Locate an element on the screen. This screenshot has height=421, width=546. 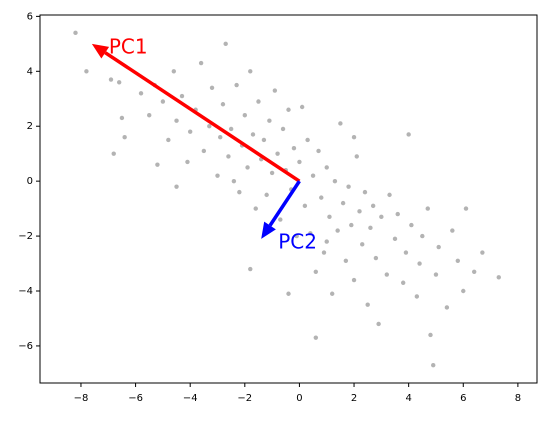
x-tick-label: 0 is located at coordinates (299, 398).